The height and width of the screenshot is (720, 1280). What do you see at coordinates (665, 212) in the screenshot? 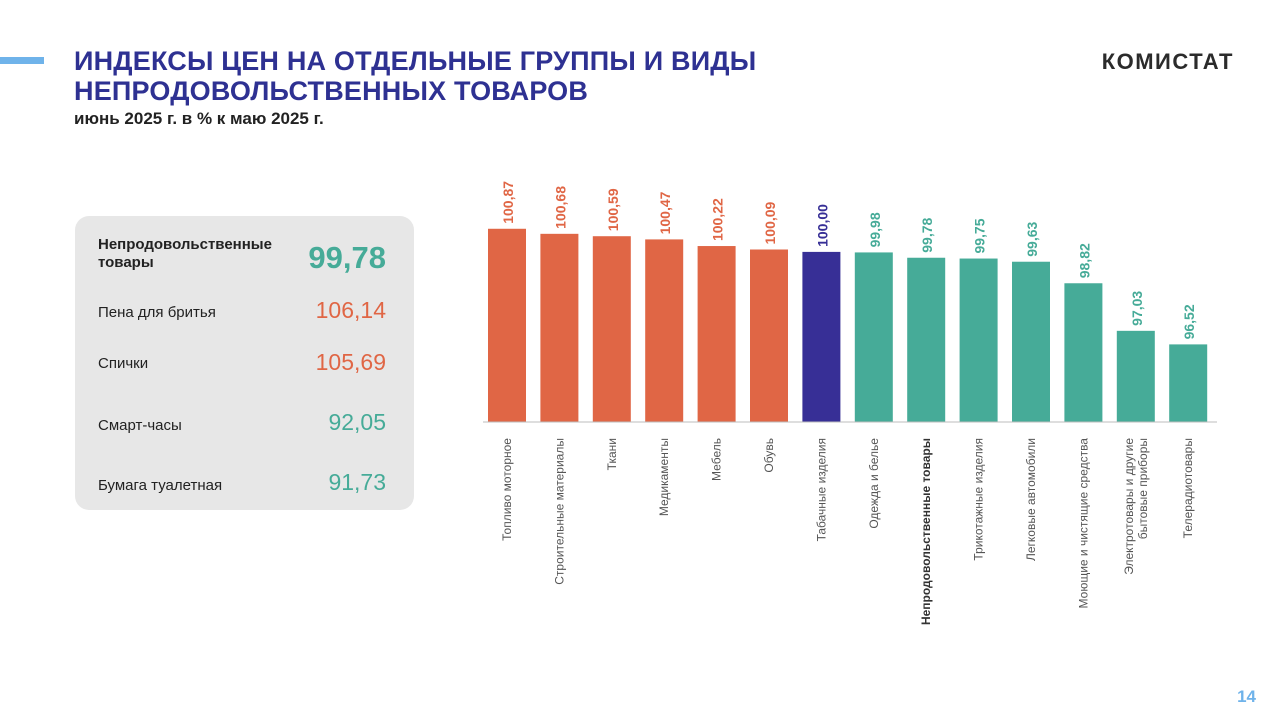
I see `value-label-3: 100,47` at bounding box center [665, 212].